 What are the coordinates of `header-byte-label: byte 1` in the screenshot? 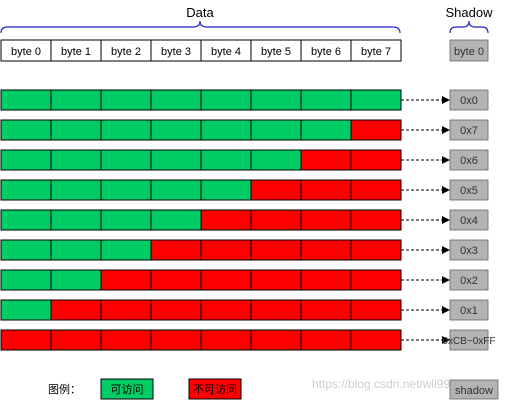 It's located at (76, 52).